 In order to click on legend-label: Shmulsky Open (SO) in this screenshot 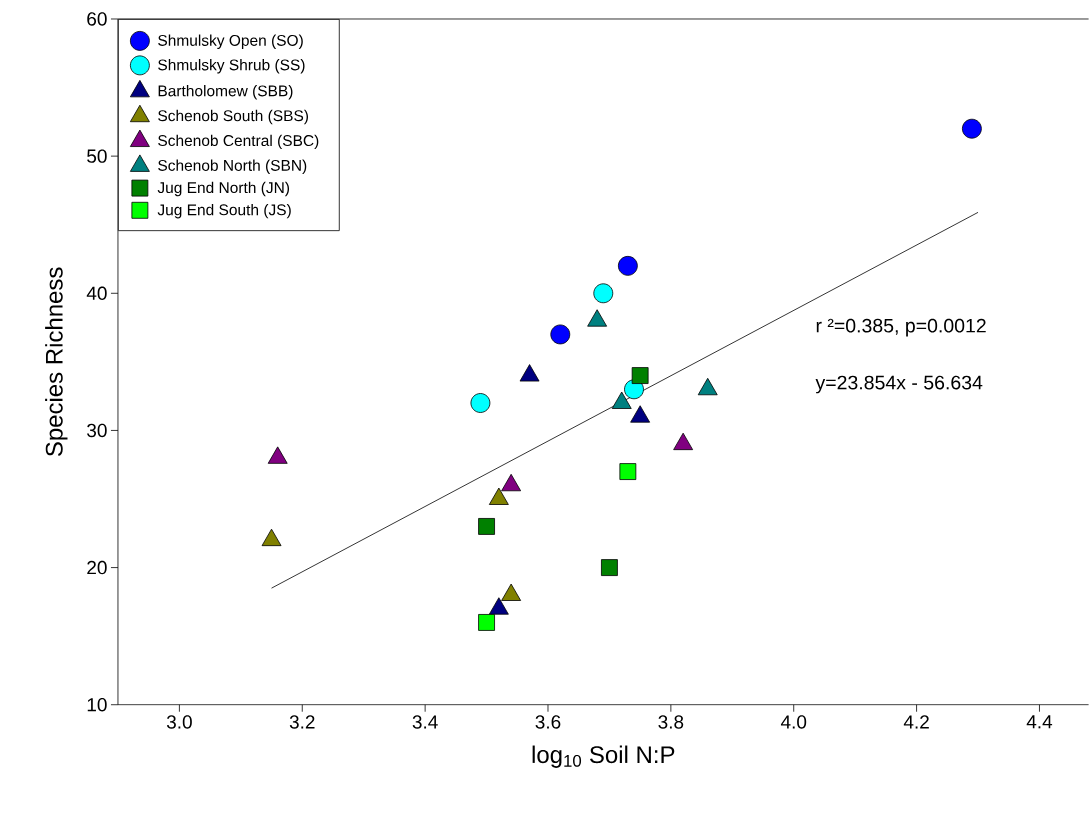, I will do `click(230, 42)`.